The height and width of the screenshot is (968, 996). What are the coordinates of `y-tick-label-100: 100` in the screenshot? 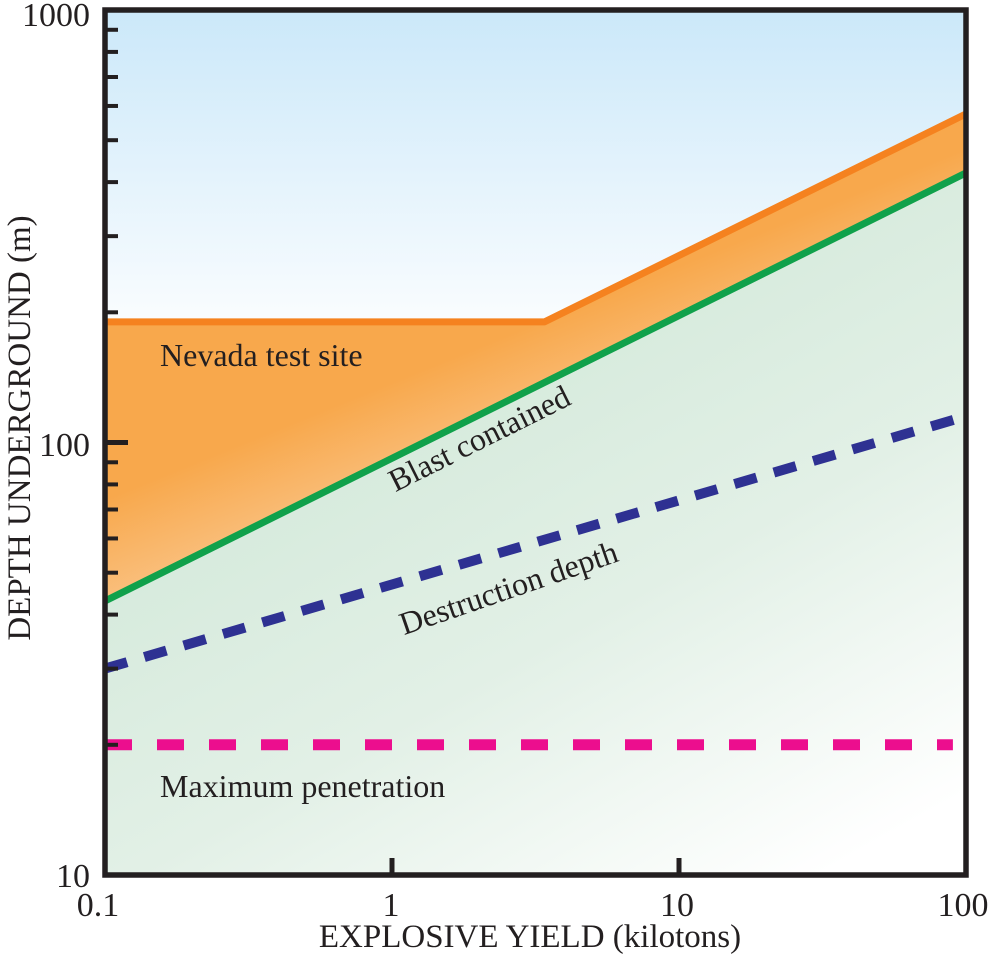 It's located at (64, 445).